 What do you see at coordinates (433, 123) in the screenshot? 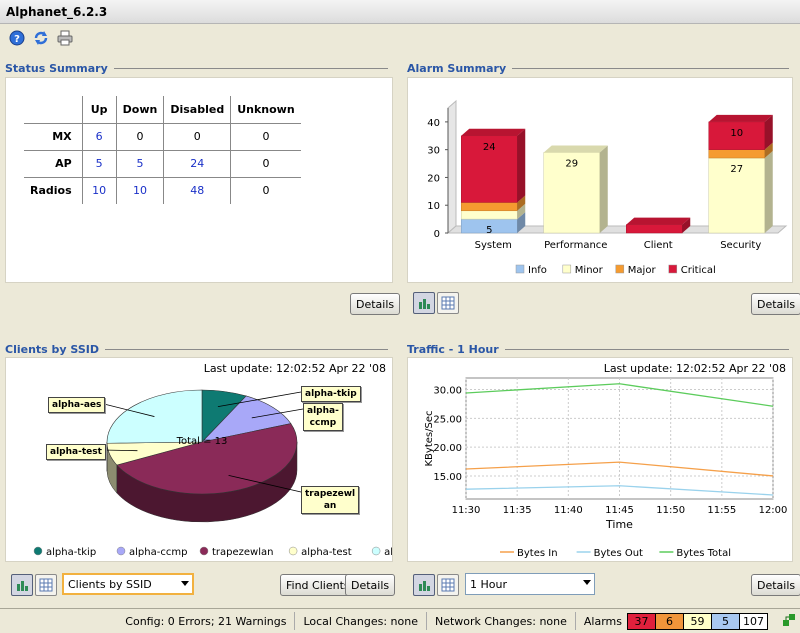
I see `y-tick-label: 40` at bounding box center [433, 123].